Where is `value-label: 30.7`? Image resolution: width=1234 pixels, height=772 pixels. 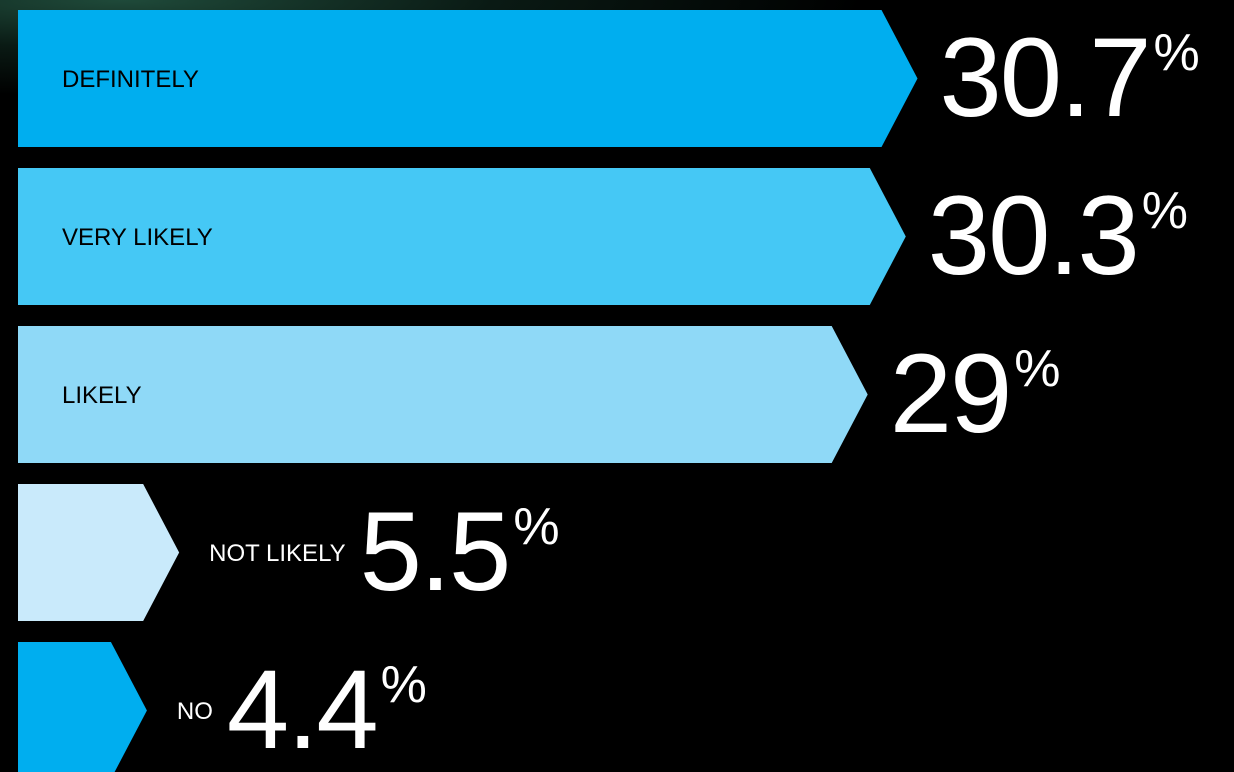
value-label: 30.7 is located at coordinates (1045, 77).